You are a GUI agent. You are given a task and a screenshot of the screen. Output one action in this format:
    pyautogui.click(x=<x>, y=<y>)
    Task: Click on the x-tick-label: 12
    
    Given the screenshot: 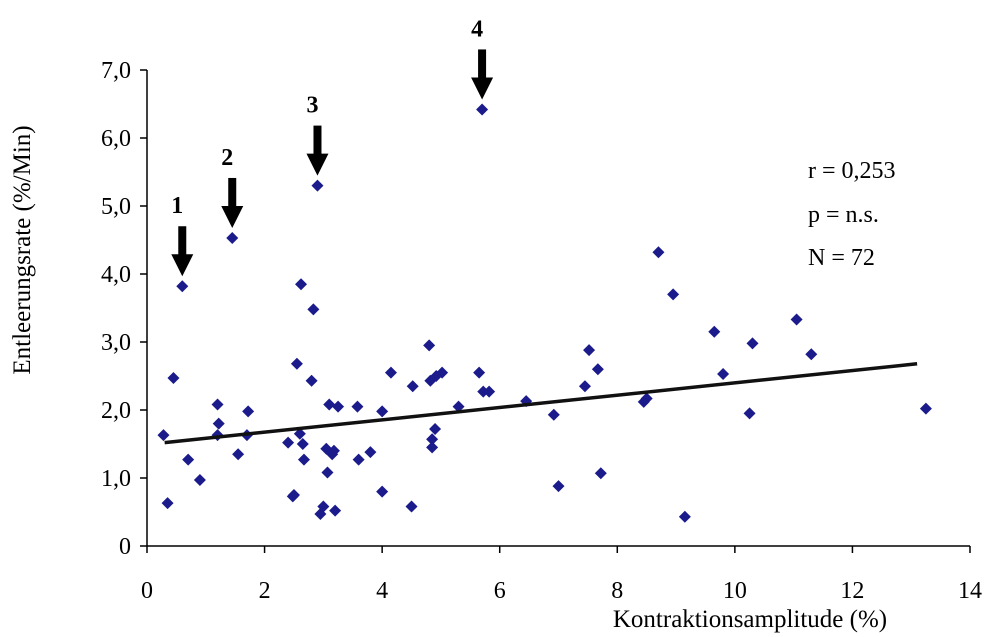 What is the action you would take?
    pyautogui.click(x=852, y=591)
    